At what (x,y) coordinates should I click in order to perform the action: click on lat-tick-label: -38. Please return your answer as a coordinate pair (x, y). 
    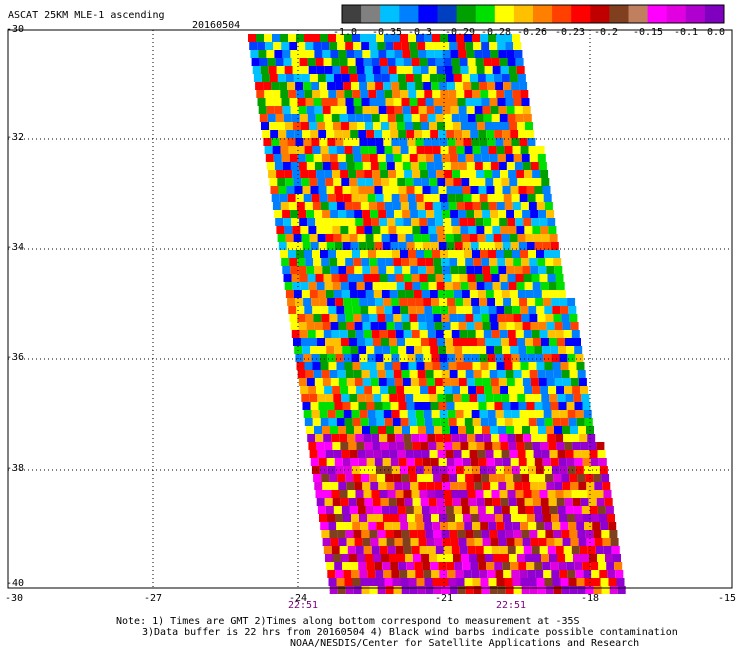
    Looking at the image, I should click on (15, 468).